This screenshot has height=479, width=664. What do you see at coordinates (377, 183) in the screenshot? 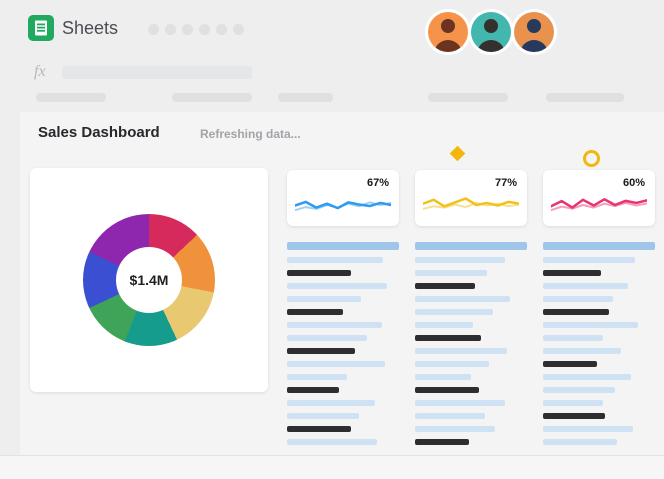
I see `kpi-value: 67%` at bounding box center [377, 183].